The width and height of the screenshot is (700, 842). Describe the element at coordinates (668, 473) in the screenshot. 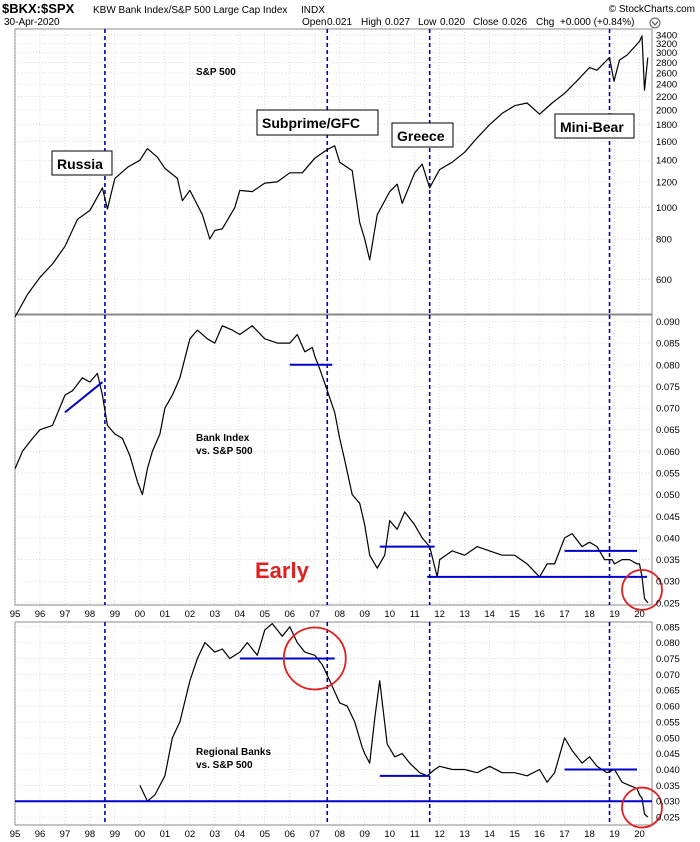

I see `y-tick-label: 0.055` at that location.